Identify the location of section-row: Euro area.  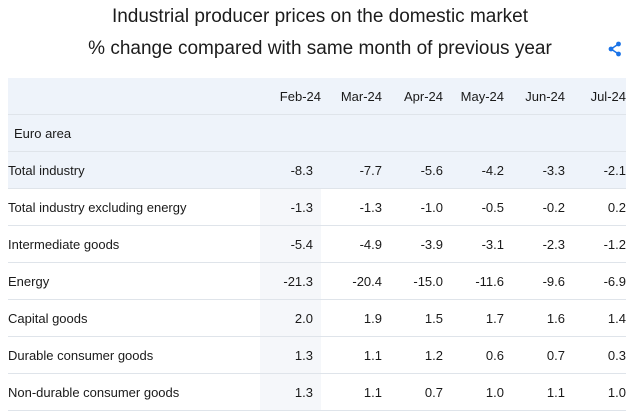
(317, 133).